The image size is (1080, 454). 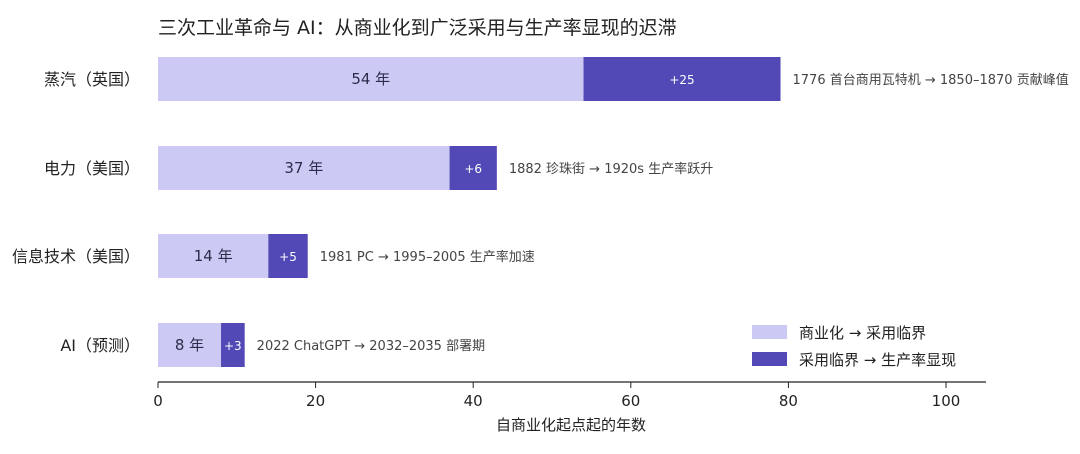 What do you see at coordinates (92, 79) in the screenshot?
I see `category-label: 蒸汽（英国）` at bounding box center [92, 79].